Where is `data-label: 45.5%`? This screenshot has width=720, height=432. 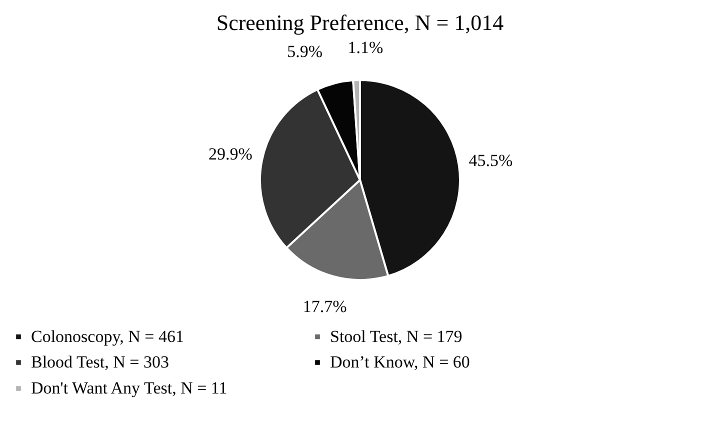
data-label: 45.5% is located at coordinates (490, 160).